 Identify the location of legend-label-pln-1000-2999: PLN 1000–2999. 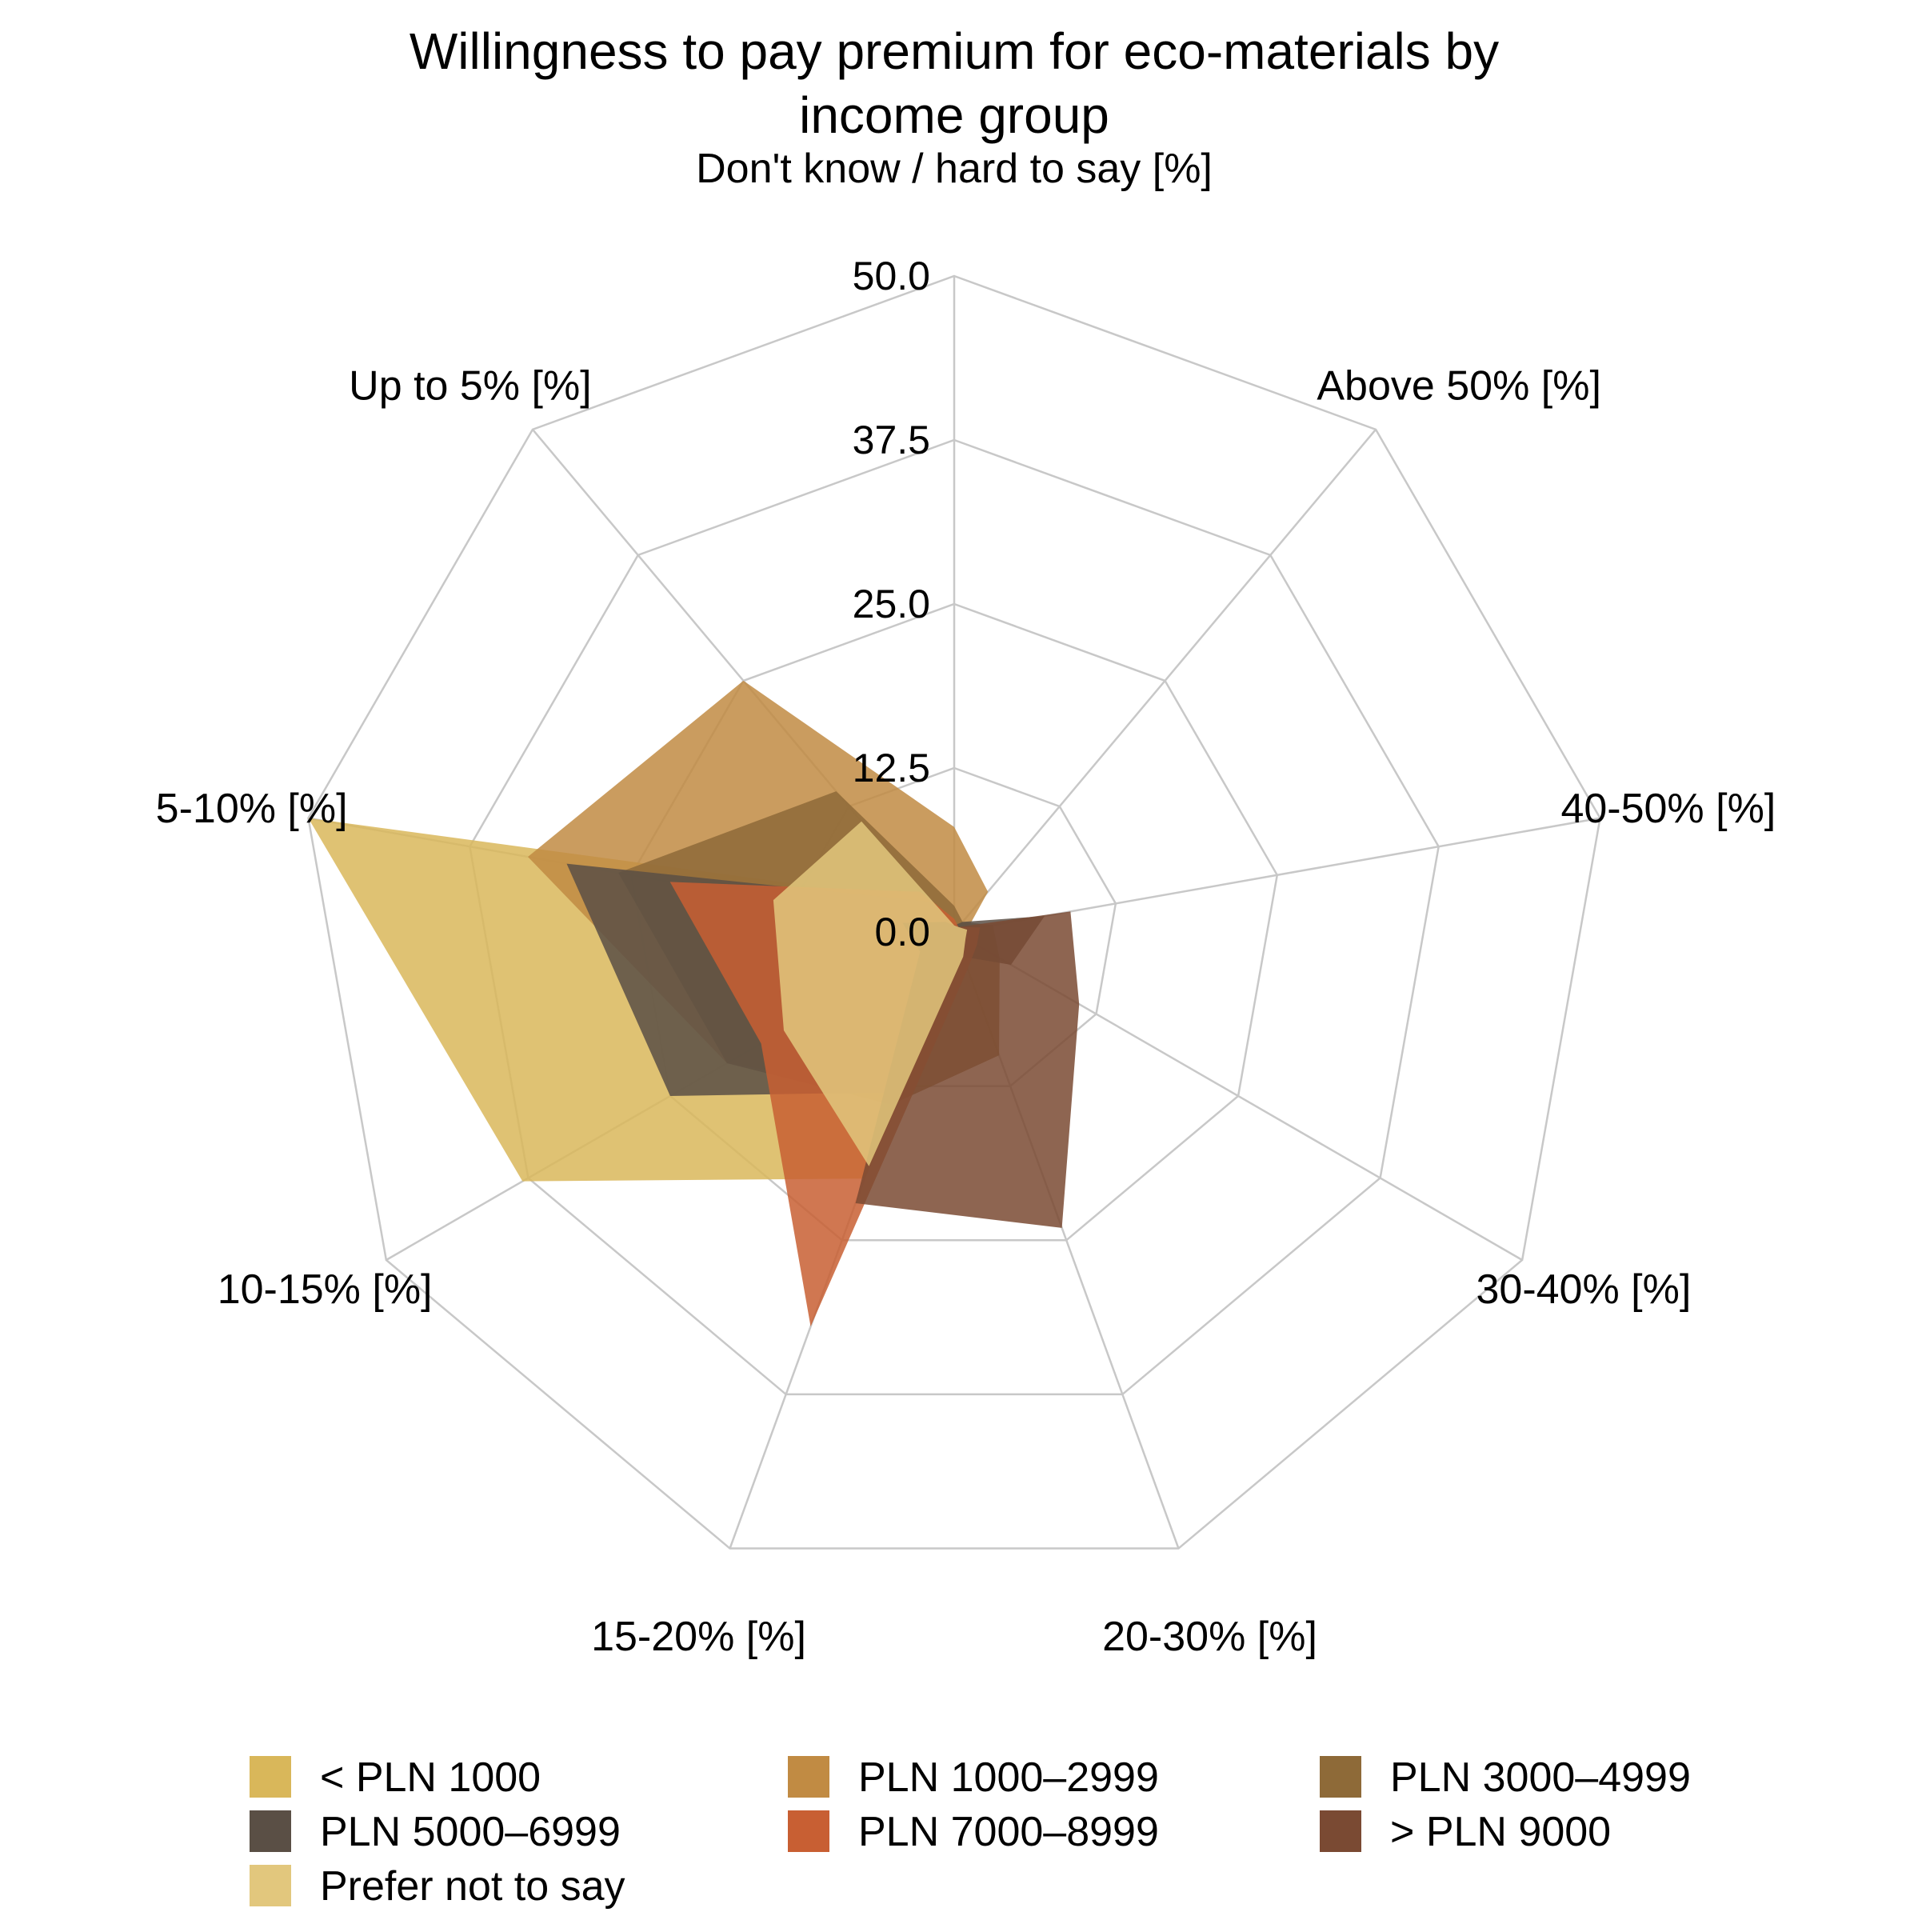
(1008, 1777).